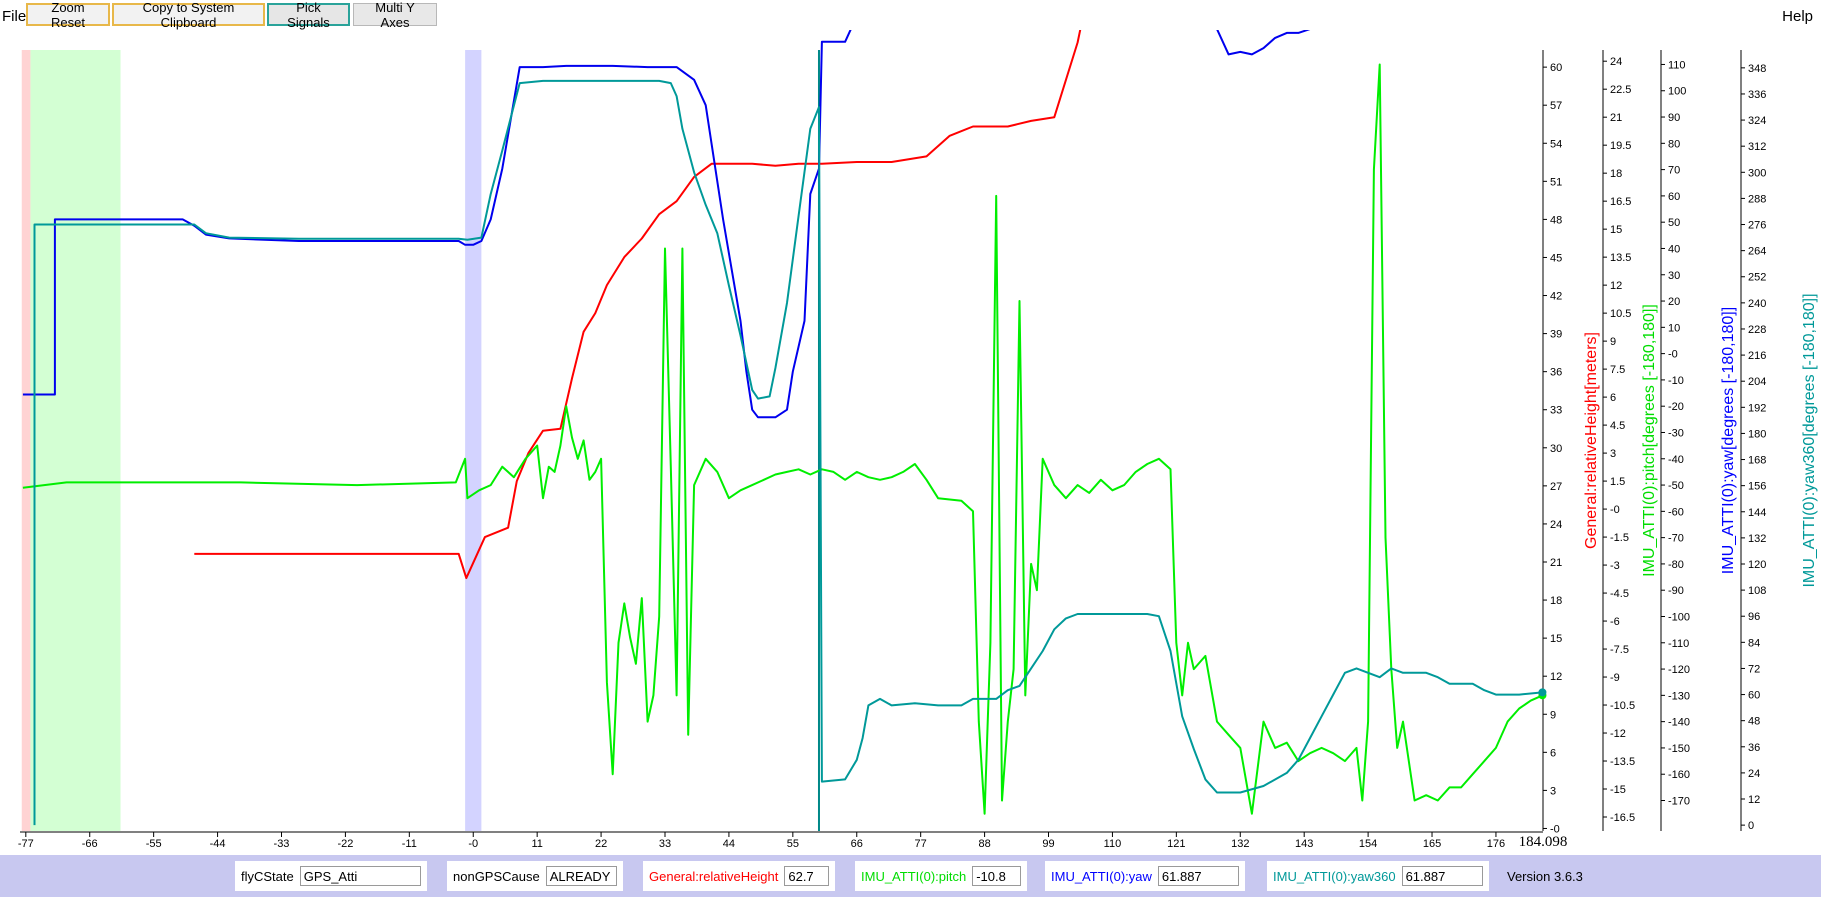  Describe the element at coordinates (1432, 844) in the screenshot. I see `x-tick-label: 165` at that location.